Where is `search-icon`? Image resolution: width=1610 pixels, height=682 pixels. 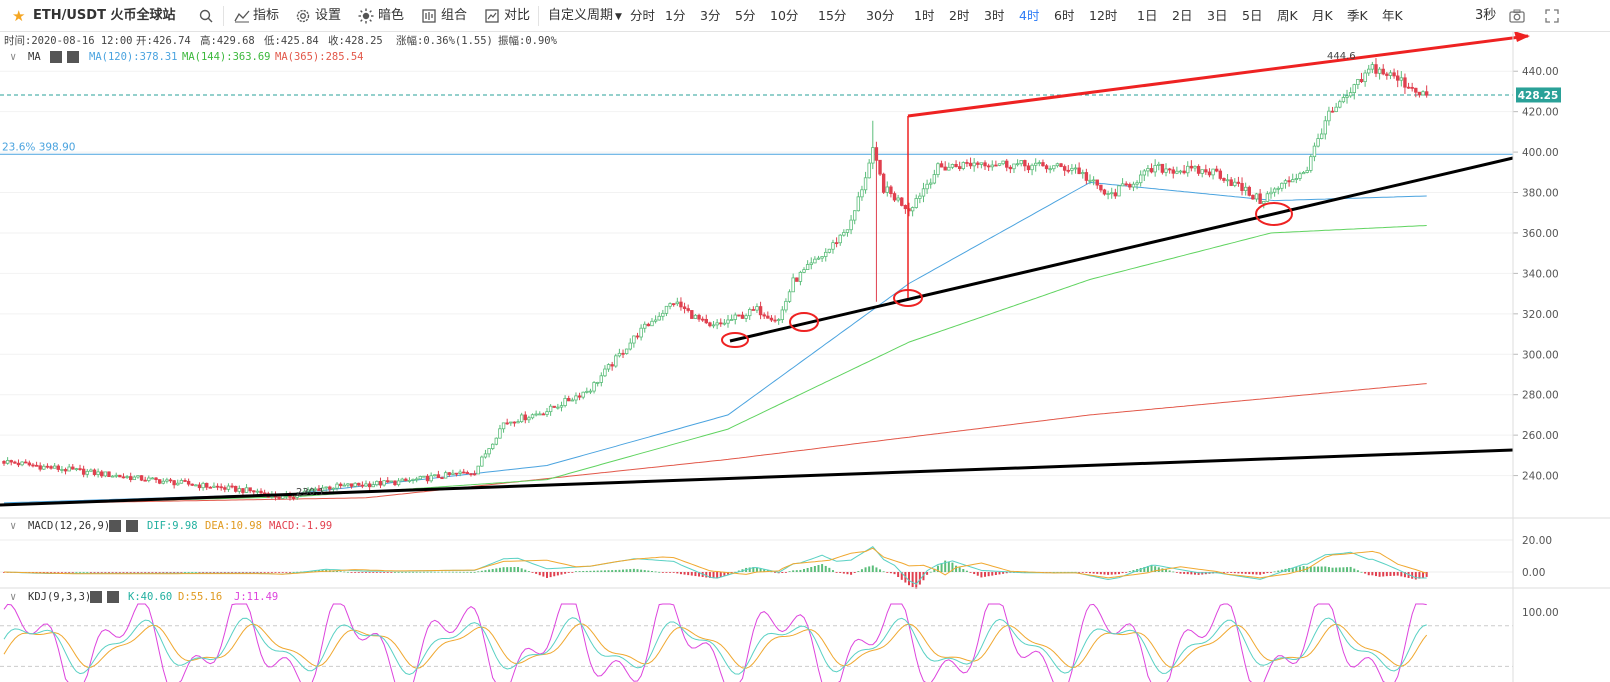
search-icon is located at coordinates (206, 16).